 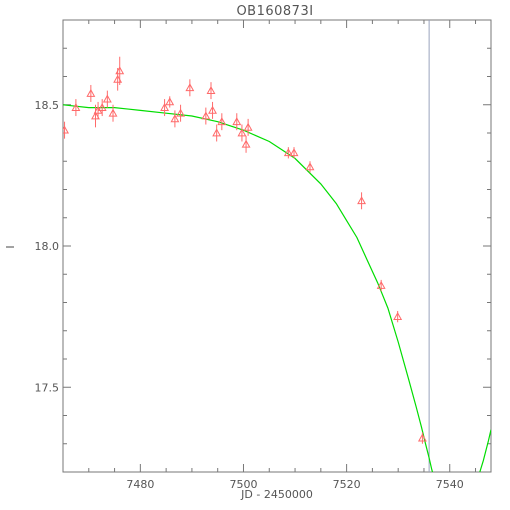 I want to click on x-tick-label: 7500, so click(x=243, y=484).